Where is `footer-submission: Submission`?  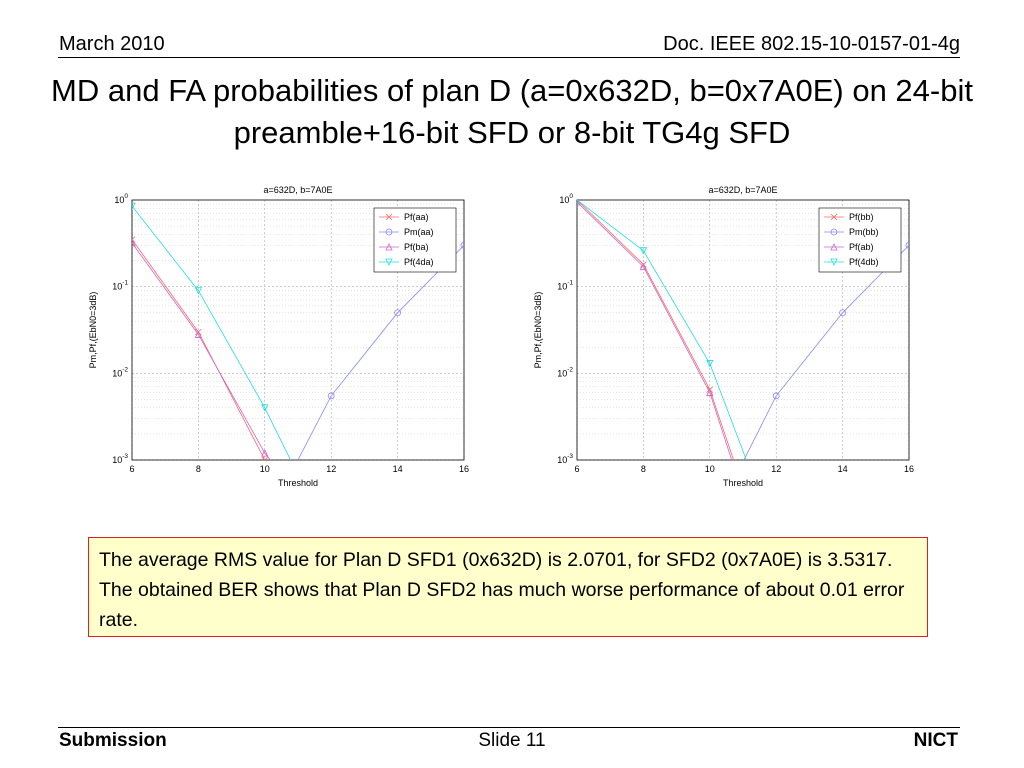 footer-submission: Submission is located at coordinates (113, 740).